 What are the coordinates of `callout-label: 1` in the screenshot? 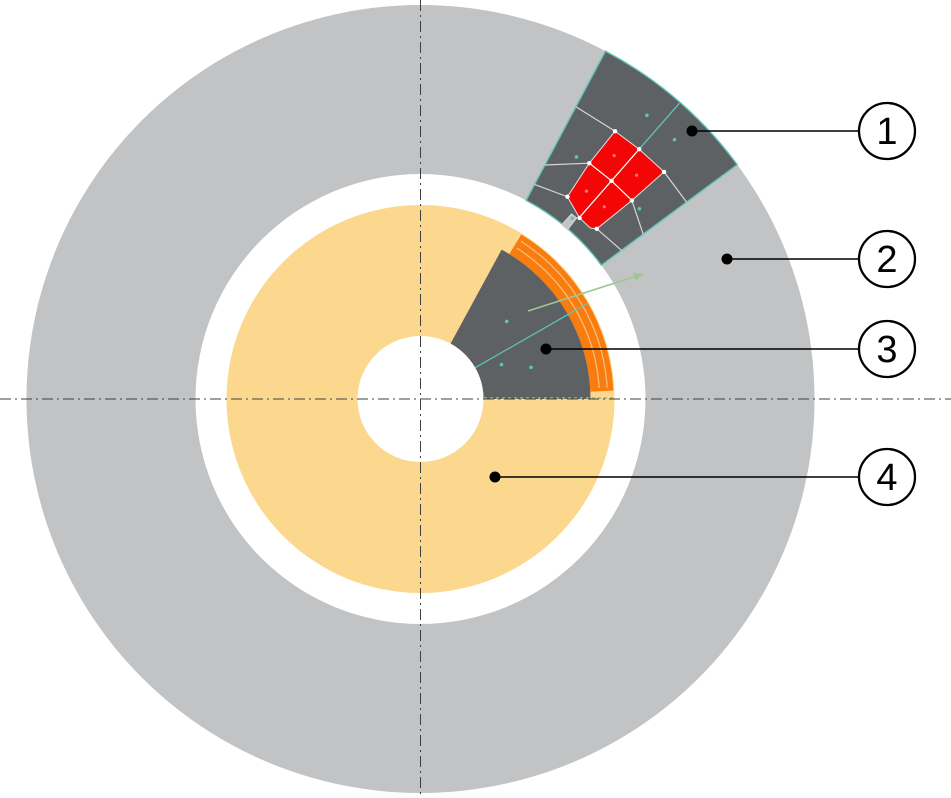 It's located at (886, 132).